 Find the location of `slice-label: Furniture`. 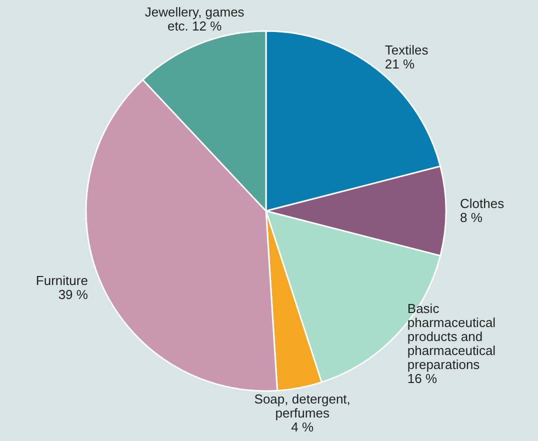

slice-label: Furniture is located at coordinates (62, 280).